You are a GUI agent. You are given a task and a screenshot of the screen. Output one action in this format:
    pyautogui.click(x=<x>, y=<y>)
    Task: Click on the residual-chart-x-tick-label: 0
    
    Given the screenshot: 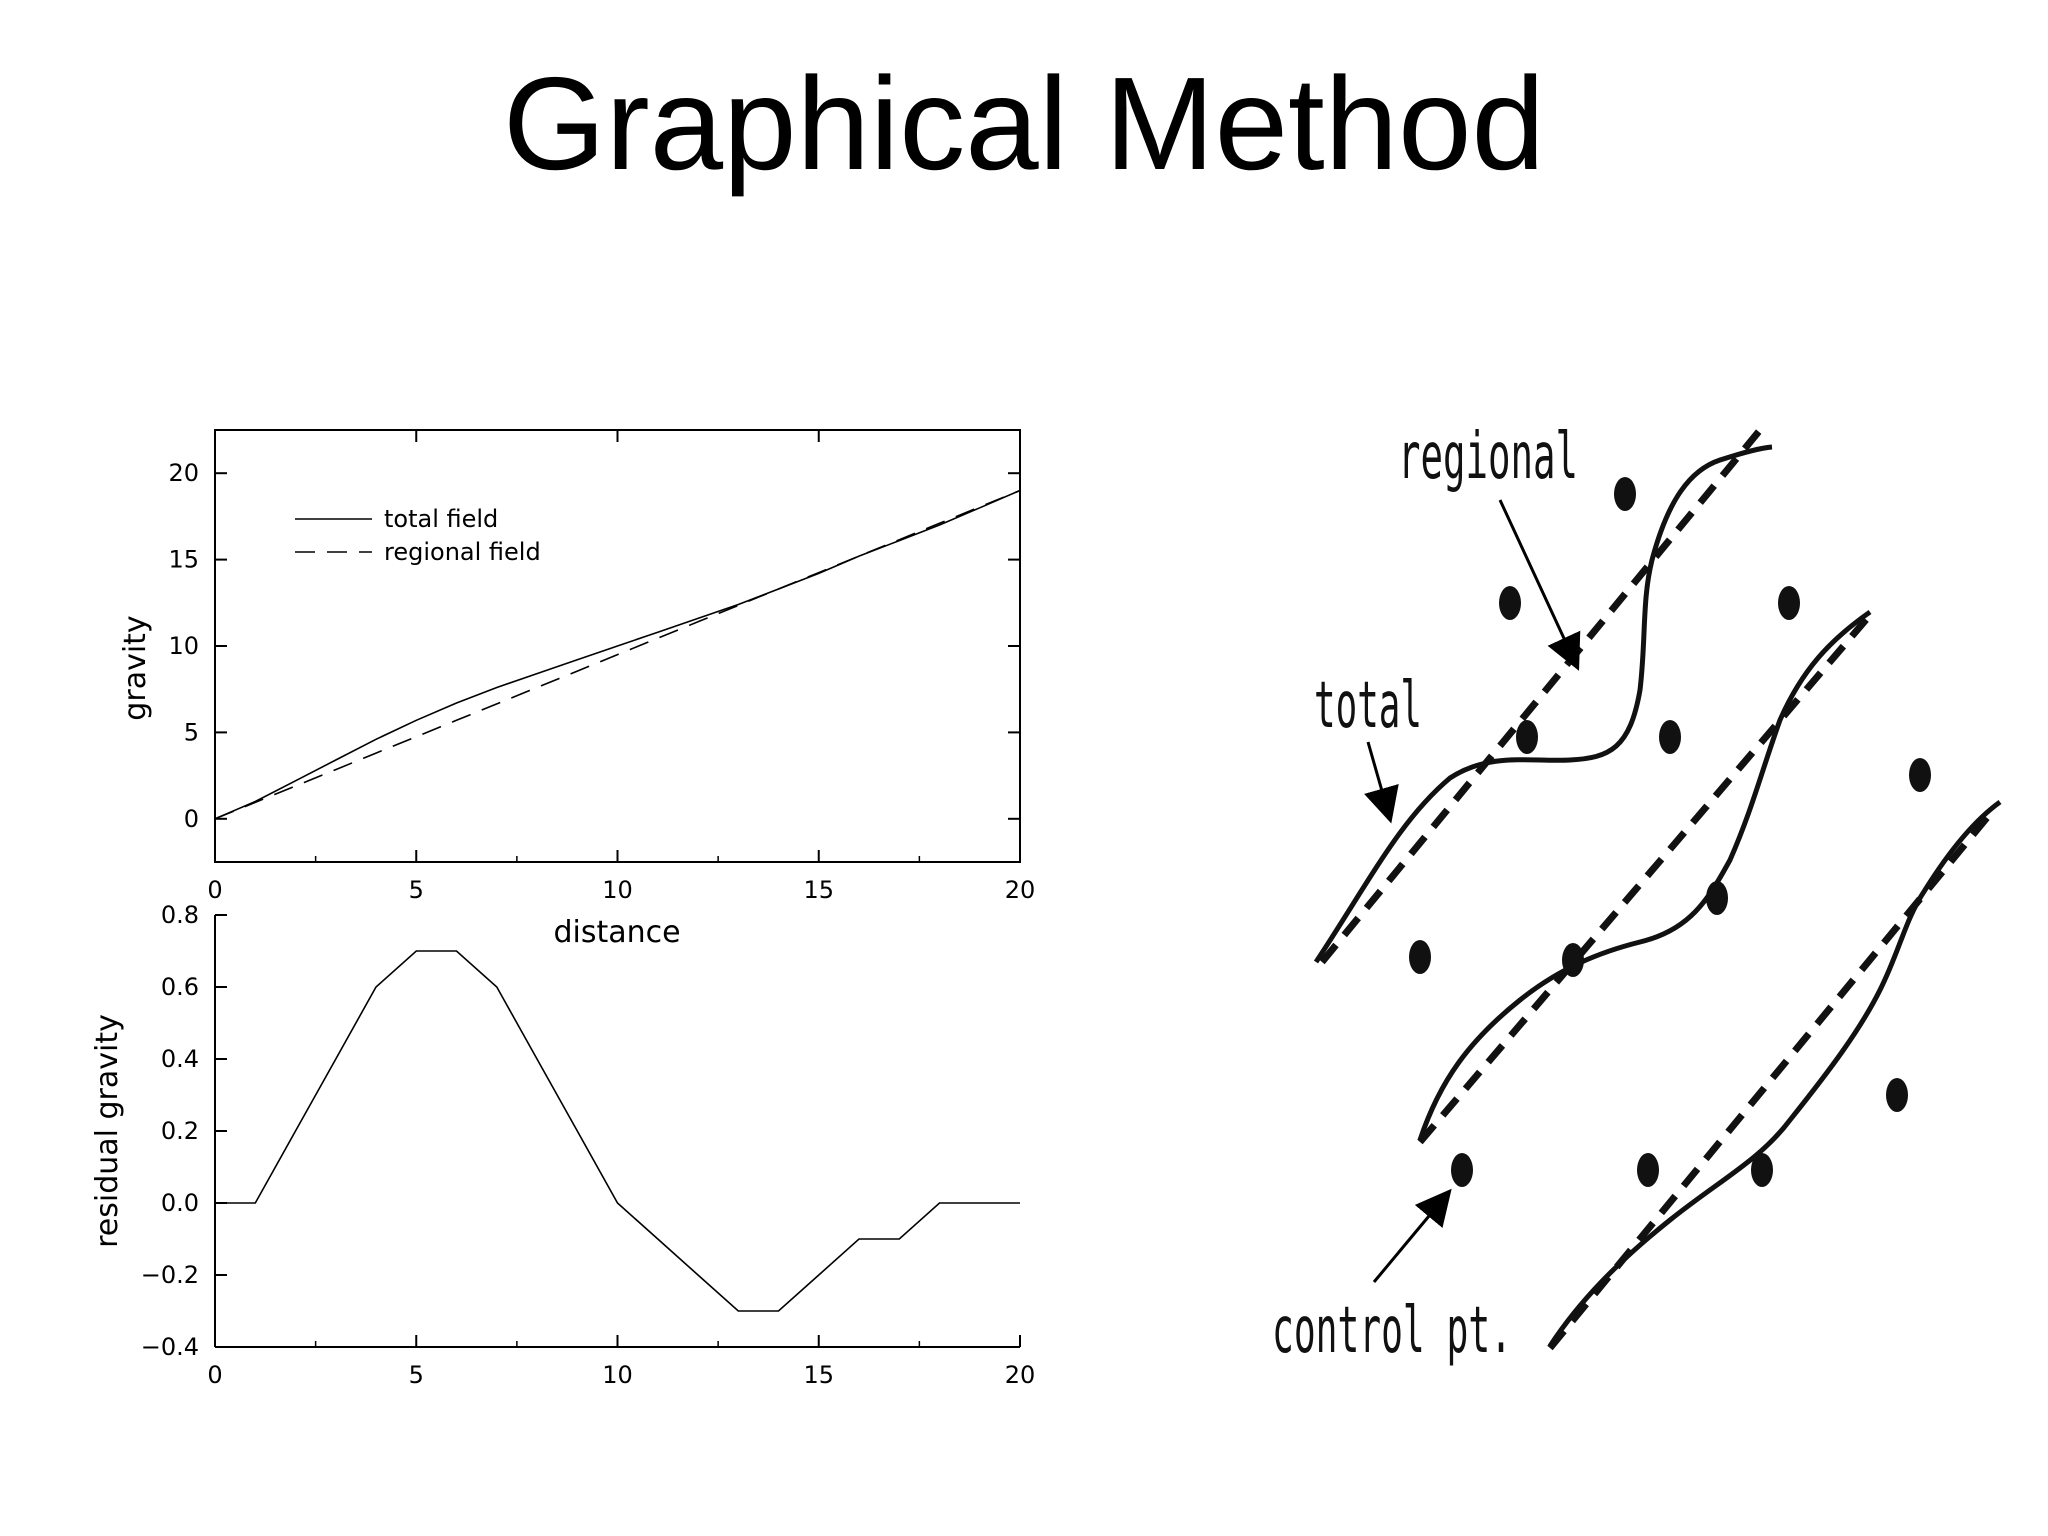 What is the action you would take?
    pyautogui.click(x=214, y=1375)
    